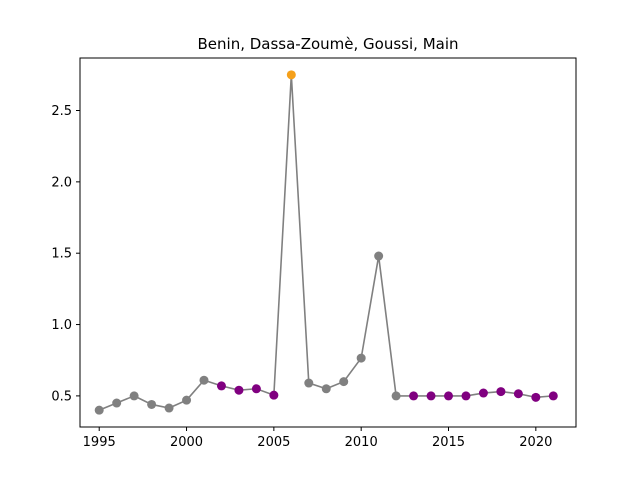  What do you see at coordinates (99, 442) in the screenshot?
I see `x-tick-label: 1995` at bounding box center [99, 442].